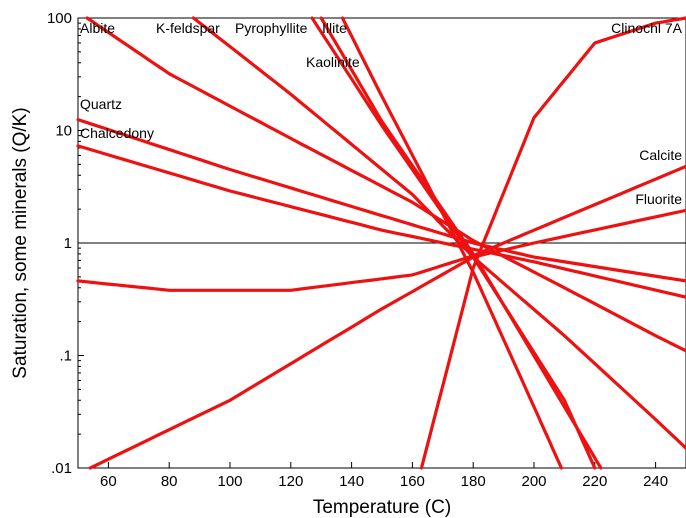 The image size is (686, 518). Describe the element at coordinates (169, 481) in the screenshot. I see `x-tick-label: 80` at that location.